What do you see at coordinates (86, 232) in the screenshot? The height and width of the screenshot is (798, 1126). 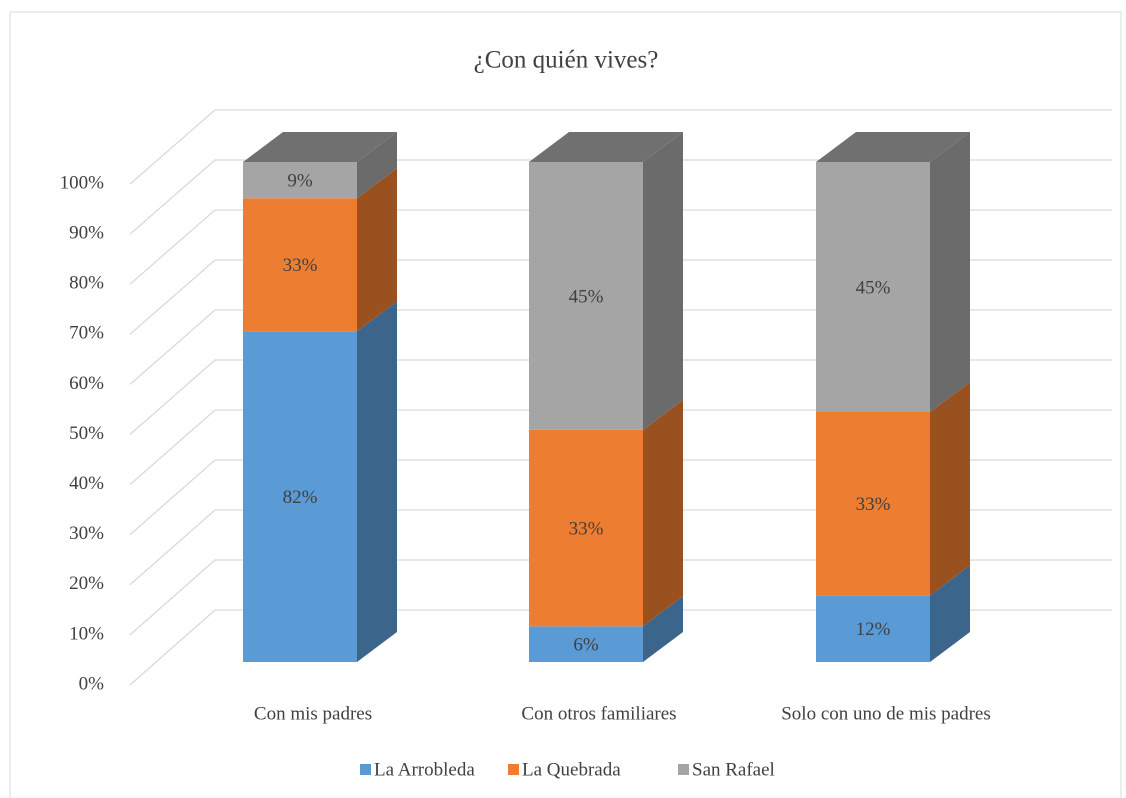 I see `y-tick-label: 90%` at bounding box center [86, 232].